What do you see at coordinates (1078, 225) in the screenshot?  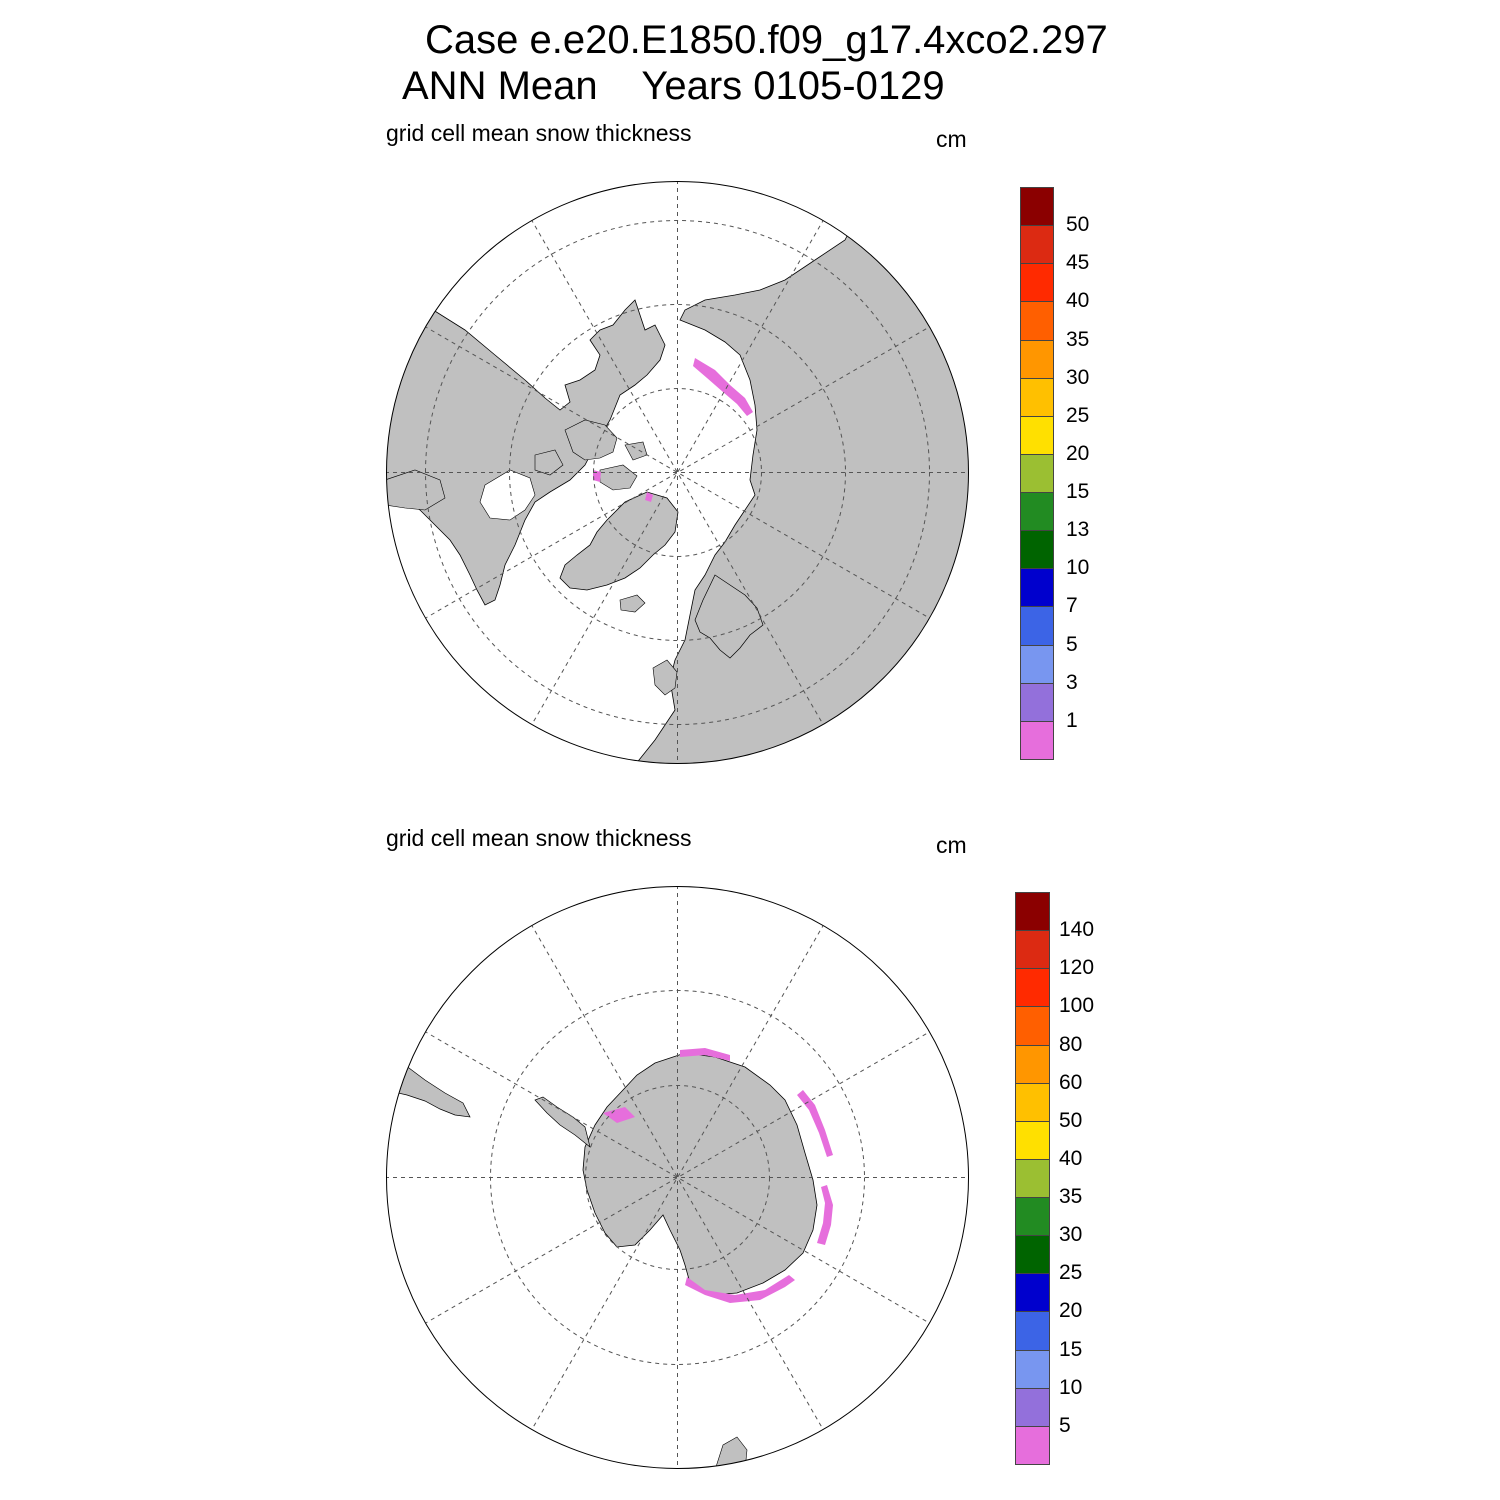 I see `north-colorbar-tick-label: 50` at bounding box center [1078, 225].